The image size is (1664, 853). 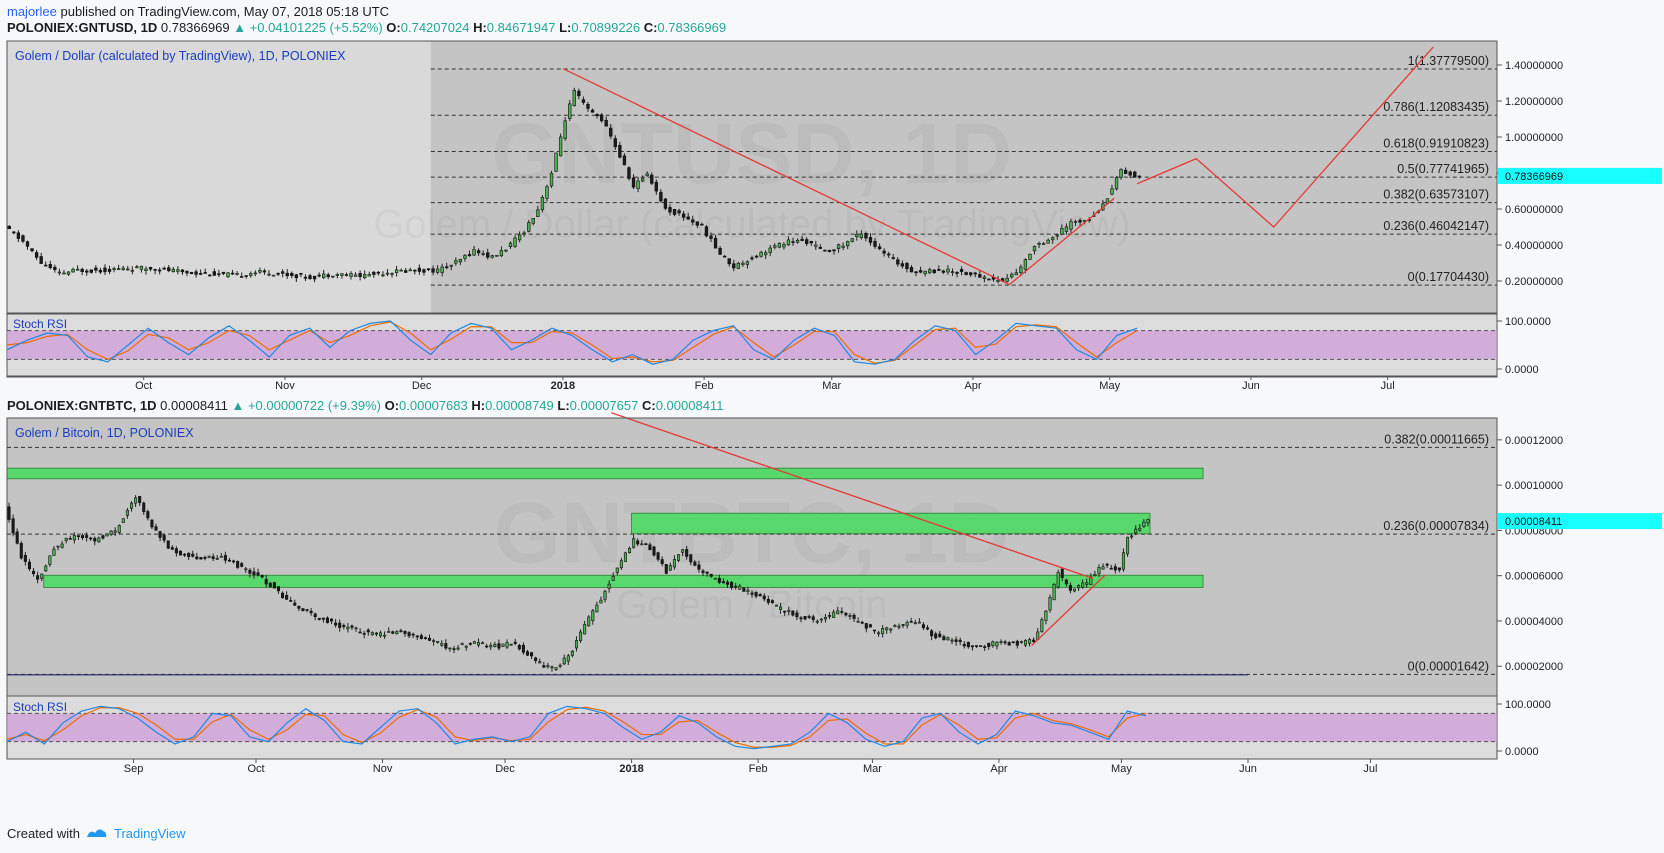 What do you see at coordinates (623, 581) in the screenshot?
I see `support-zone` at bounding box center [623, 581].